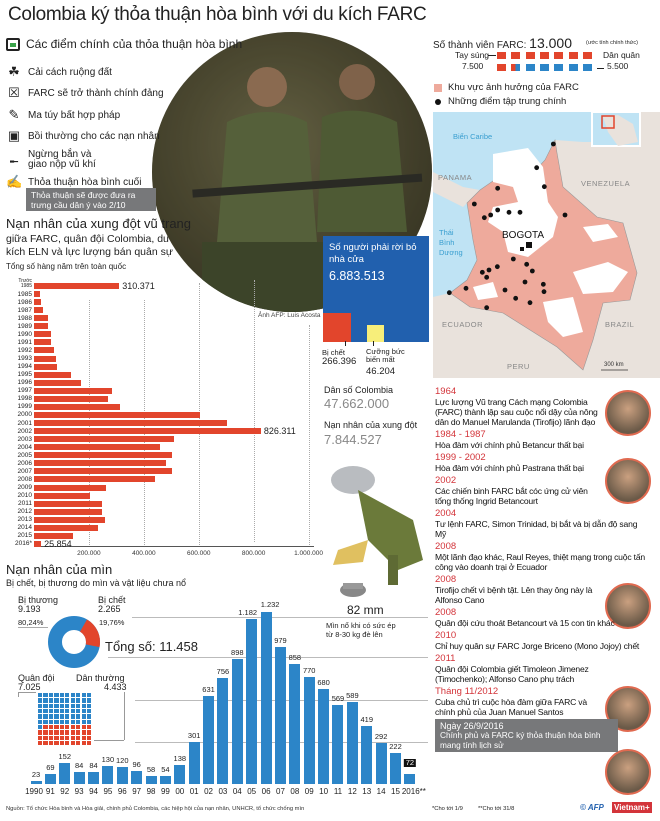 Image resolution: width=660 pixels, height=821 pixels. I want to click on footnote-1: *Cho tới 1/9, so click(447, 809).